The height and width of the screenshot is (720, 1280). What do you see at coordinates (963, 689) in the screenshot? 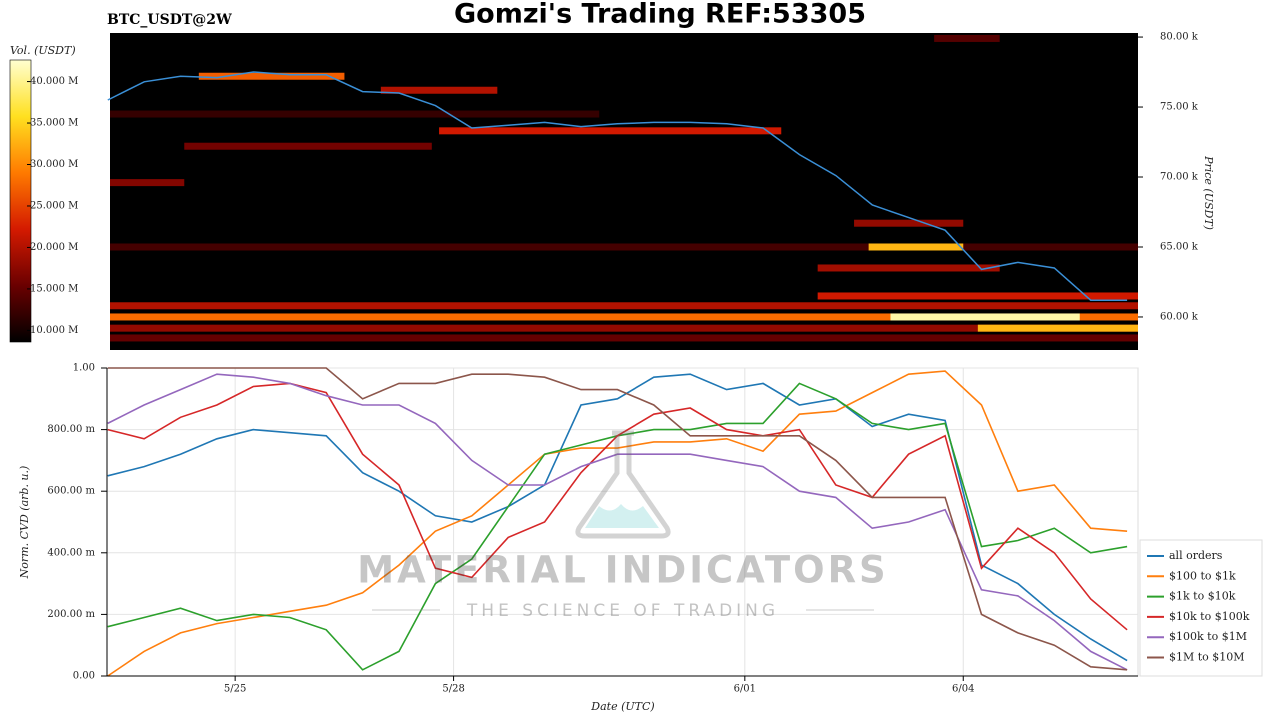
I see `x-tick-label: 6/04` at bounding box center [963, 689].